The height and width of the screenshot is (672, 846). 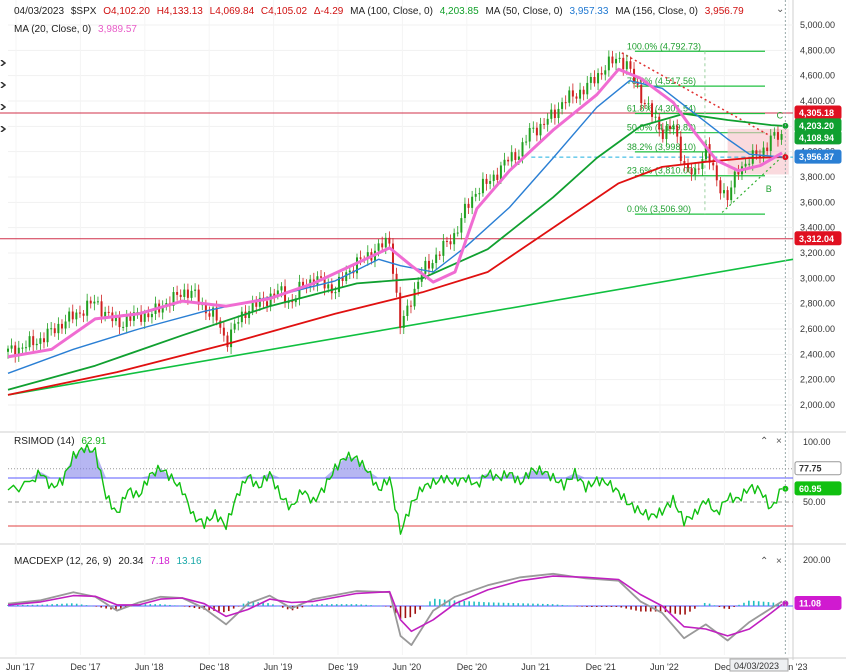 I want to click on price-right-label-group: 4,203.20, so click(x=818, y=125).